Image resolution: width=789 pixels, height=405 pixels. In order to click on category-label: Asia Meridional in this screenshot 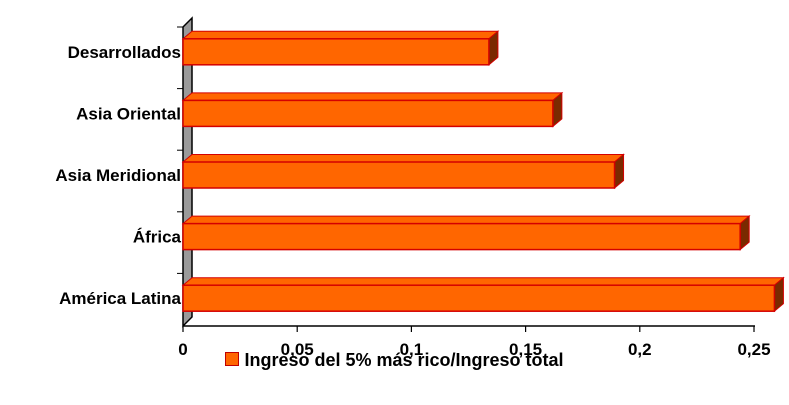, I will do `click(118, 175)`.